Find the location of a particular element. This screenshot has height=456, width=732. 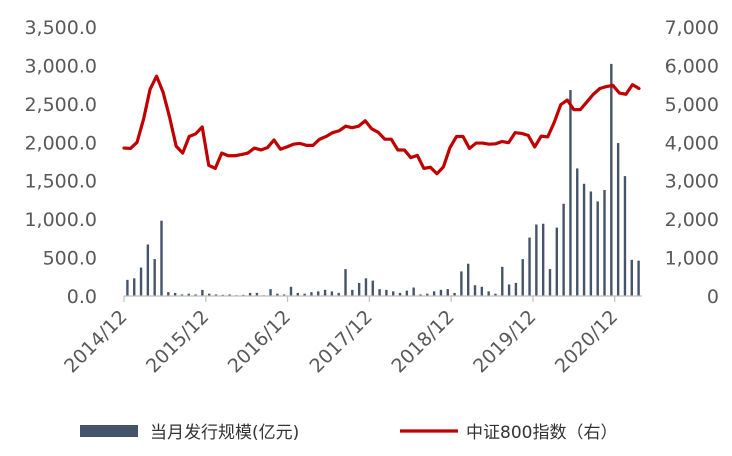

right-axis-tick-labels: 0 1,000 2,000 3,000 4,000 5,000 6,000 7,000 is located at coordinates (692, 162).